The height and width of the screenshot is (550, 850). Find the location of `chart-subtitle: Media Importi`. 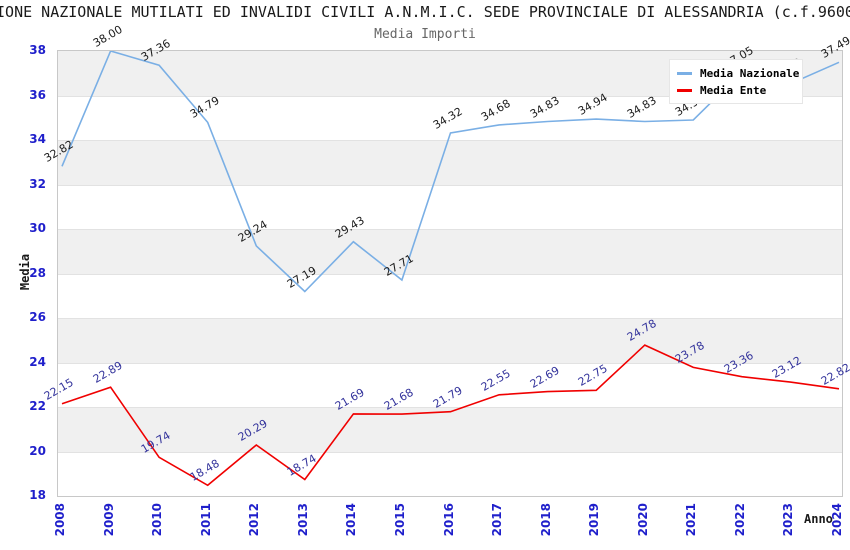

chart-subtitle: Media Importi is located at coordinates (425, 34).